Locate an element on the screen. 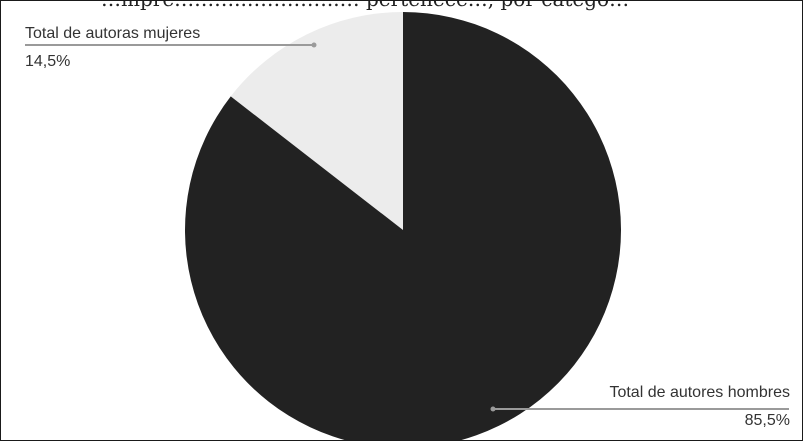  women-category-label: Total de autoras mujeres is located at coordinates (113, 33).